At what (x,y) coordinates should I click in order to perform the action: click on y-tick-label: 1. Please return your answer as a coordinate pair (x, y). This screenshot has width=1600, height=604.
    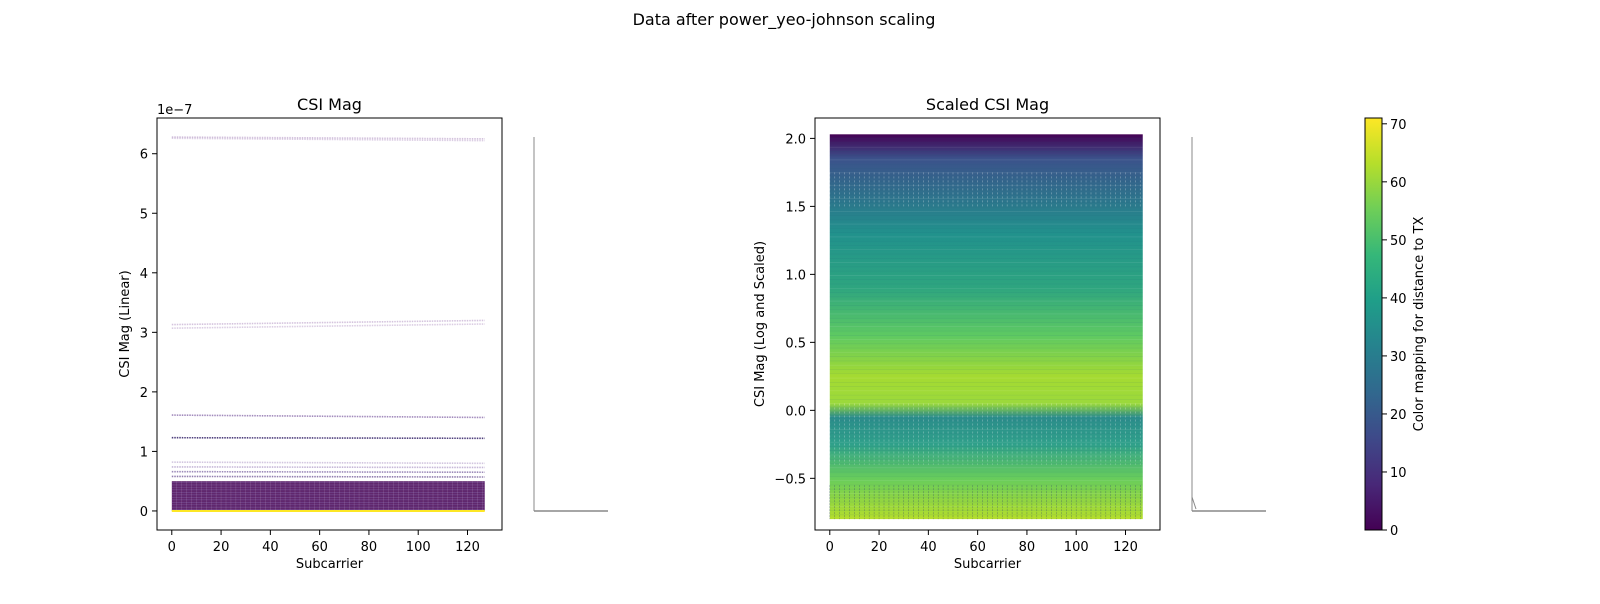
    Looking at the image, I should click on (144, 452).